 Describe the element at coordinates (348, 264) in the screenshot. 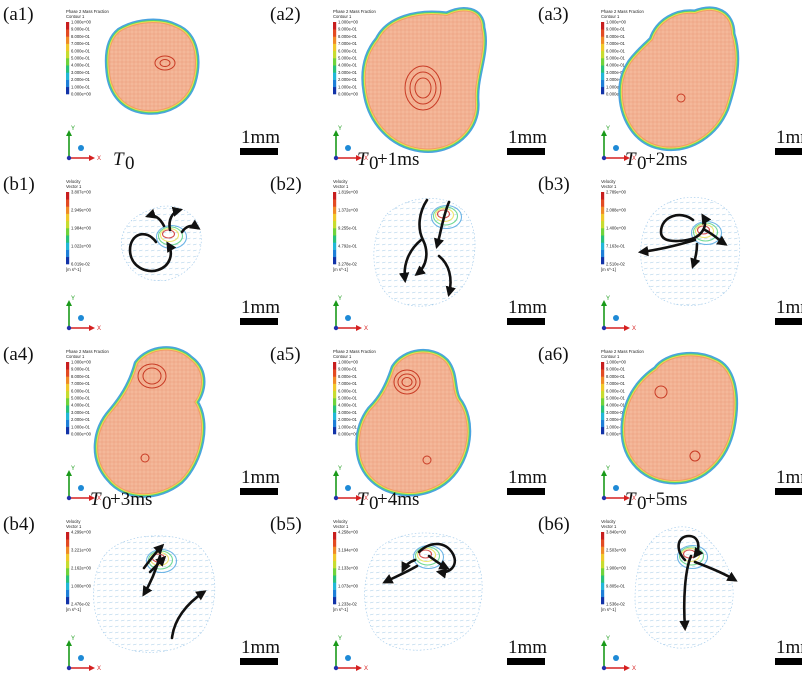

I see `legend-tick-label: 3.278e-02` at that location.